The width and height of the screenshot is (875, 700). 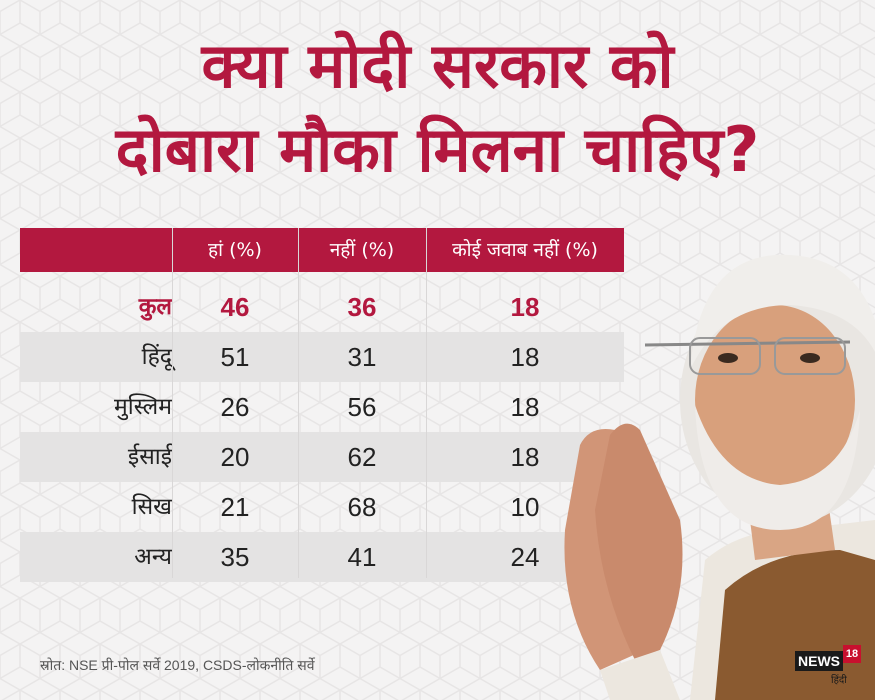 What do you see at coordinates (839, 680) in the screenshot?
I see `logo-subtitle: हिंदी` at bounding box center [839, 680].